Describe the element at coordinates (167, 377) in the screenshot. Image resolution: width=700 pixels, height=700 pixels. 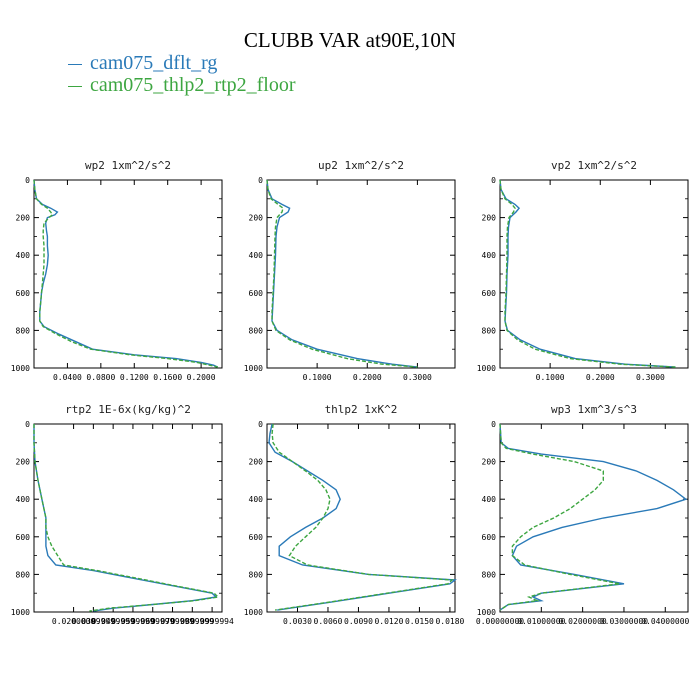
I see `x-tick-label: 0.1600` at that location.